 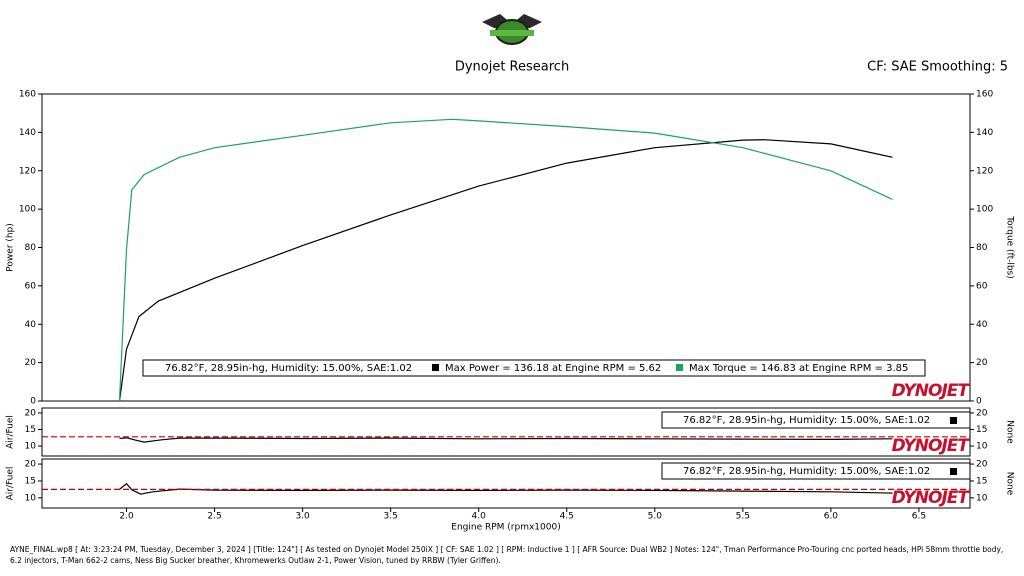 I want to click on x-tick-label: 2.0, so click(x=126, y=517).